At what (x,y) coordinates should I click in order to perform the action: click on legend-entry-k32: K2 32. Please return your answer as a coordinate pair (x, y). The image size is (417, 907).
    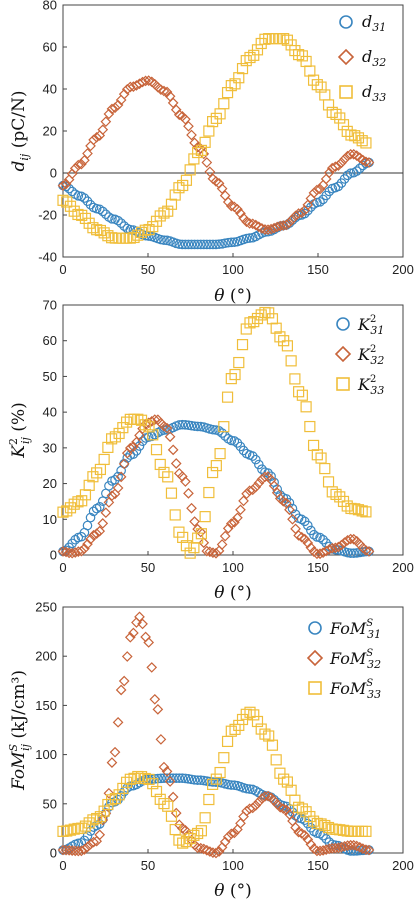
    Looking at the image, I should click on (359, 355).